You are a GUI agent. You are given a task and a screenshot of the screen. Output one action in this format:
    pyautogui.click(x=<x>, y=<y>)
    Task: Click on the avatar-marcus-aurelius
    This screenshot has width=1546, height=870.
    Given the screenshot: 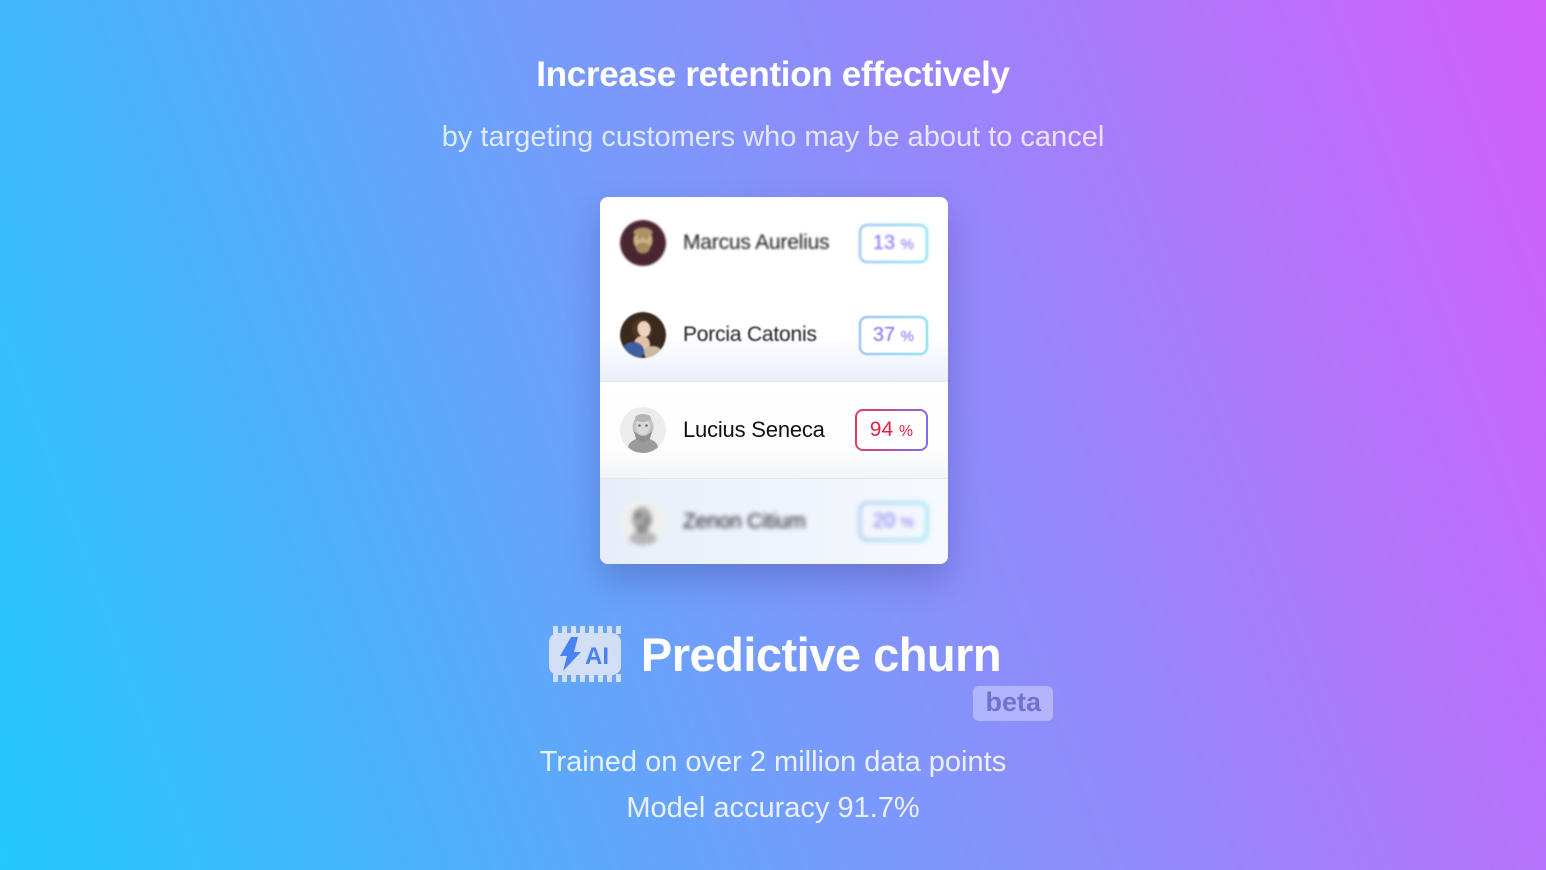 What is the action you would take?
    pyautogui.click(x=643, y=243)
    